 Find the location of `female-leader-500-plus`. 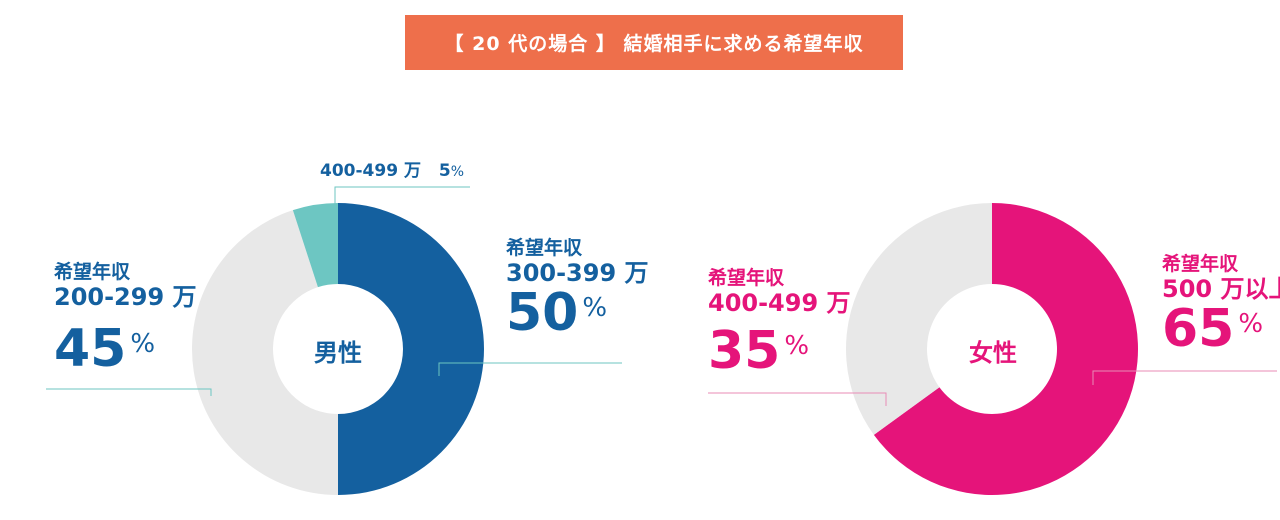

female-leader-500-plus is located at coordinates (1184, 377).